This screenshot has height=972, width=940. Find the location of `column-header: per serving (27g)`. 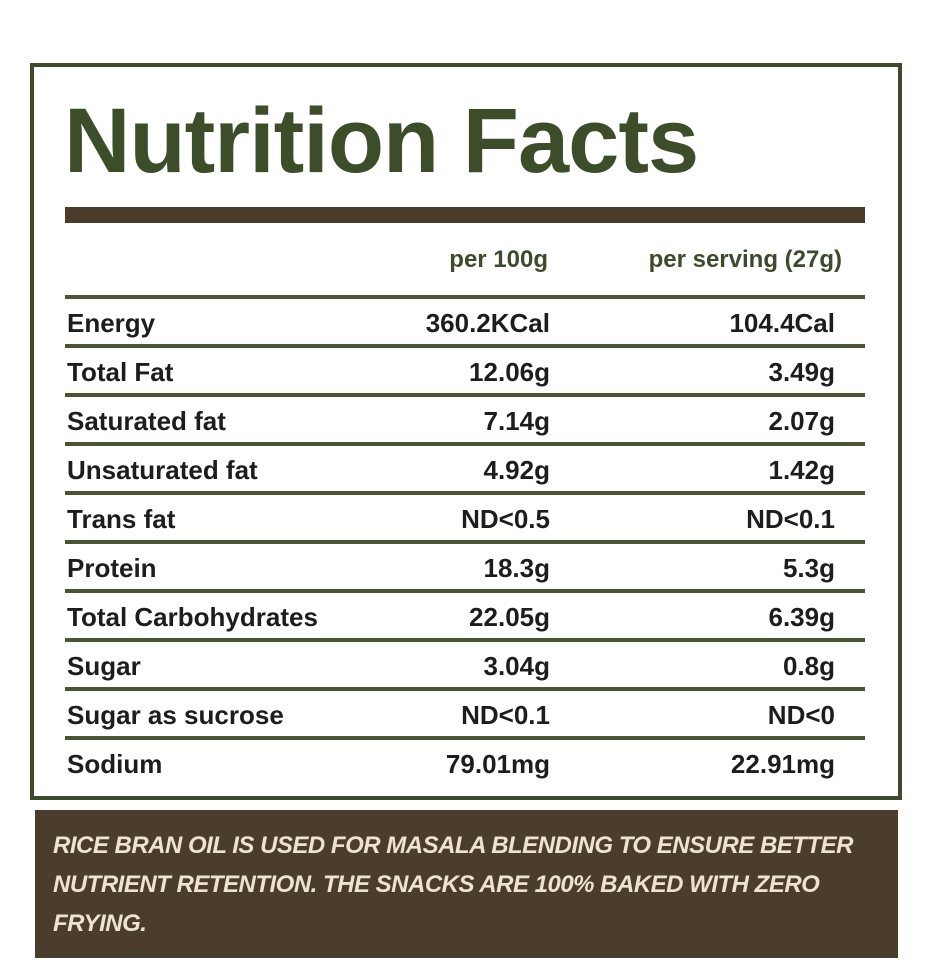

column-header: per serving (27g) is located at coordinates (745, 259).